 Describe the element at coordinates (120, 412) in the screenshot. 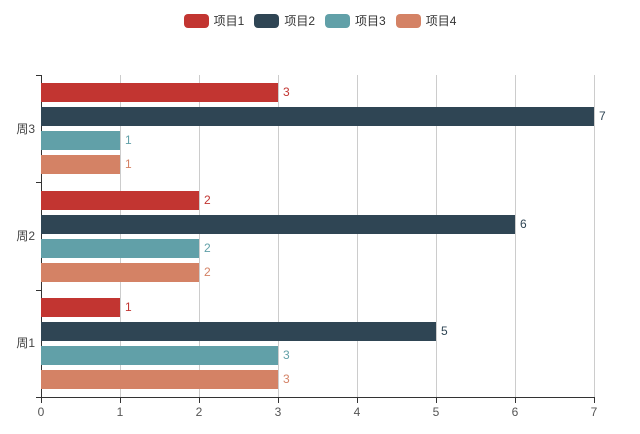

I see `x-axis-label-1: 1` at that location.